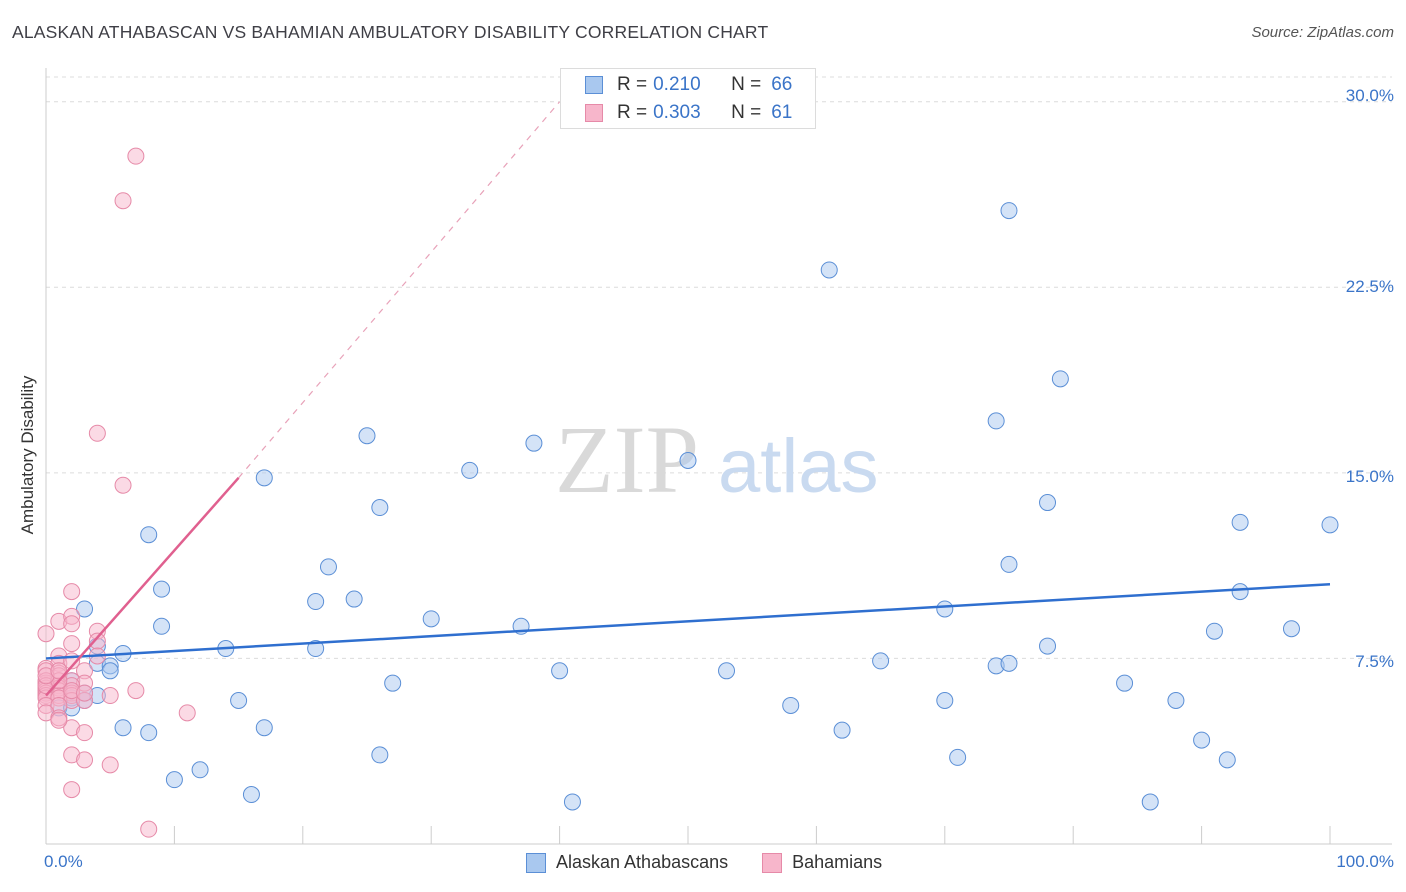  What do you see at coordinates (27, 455) in the screenshot?
I see `y-axis-label: Ambulatory Disability` at bounding box center [27, 455].